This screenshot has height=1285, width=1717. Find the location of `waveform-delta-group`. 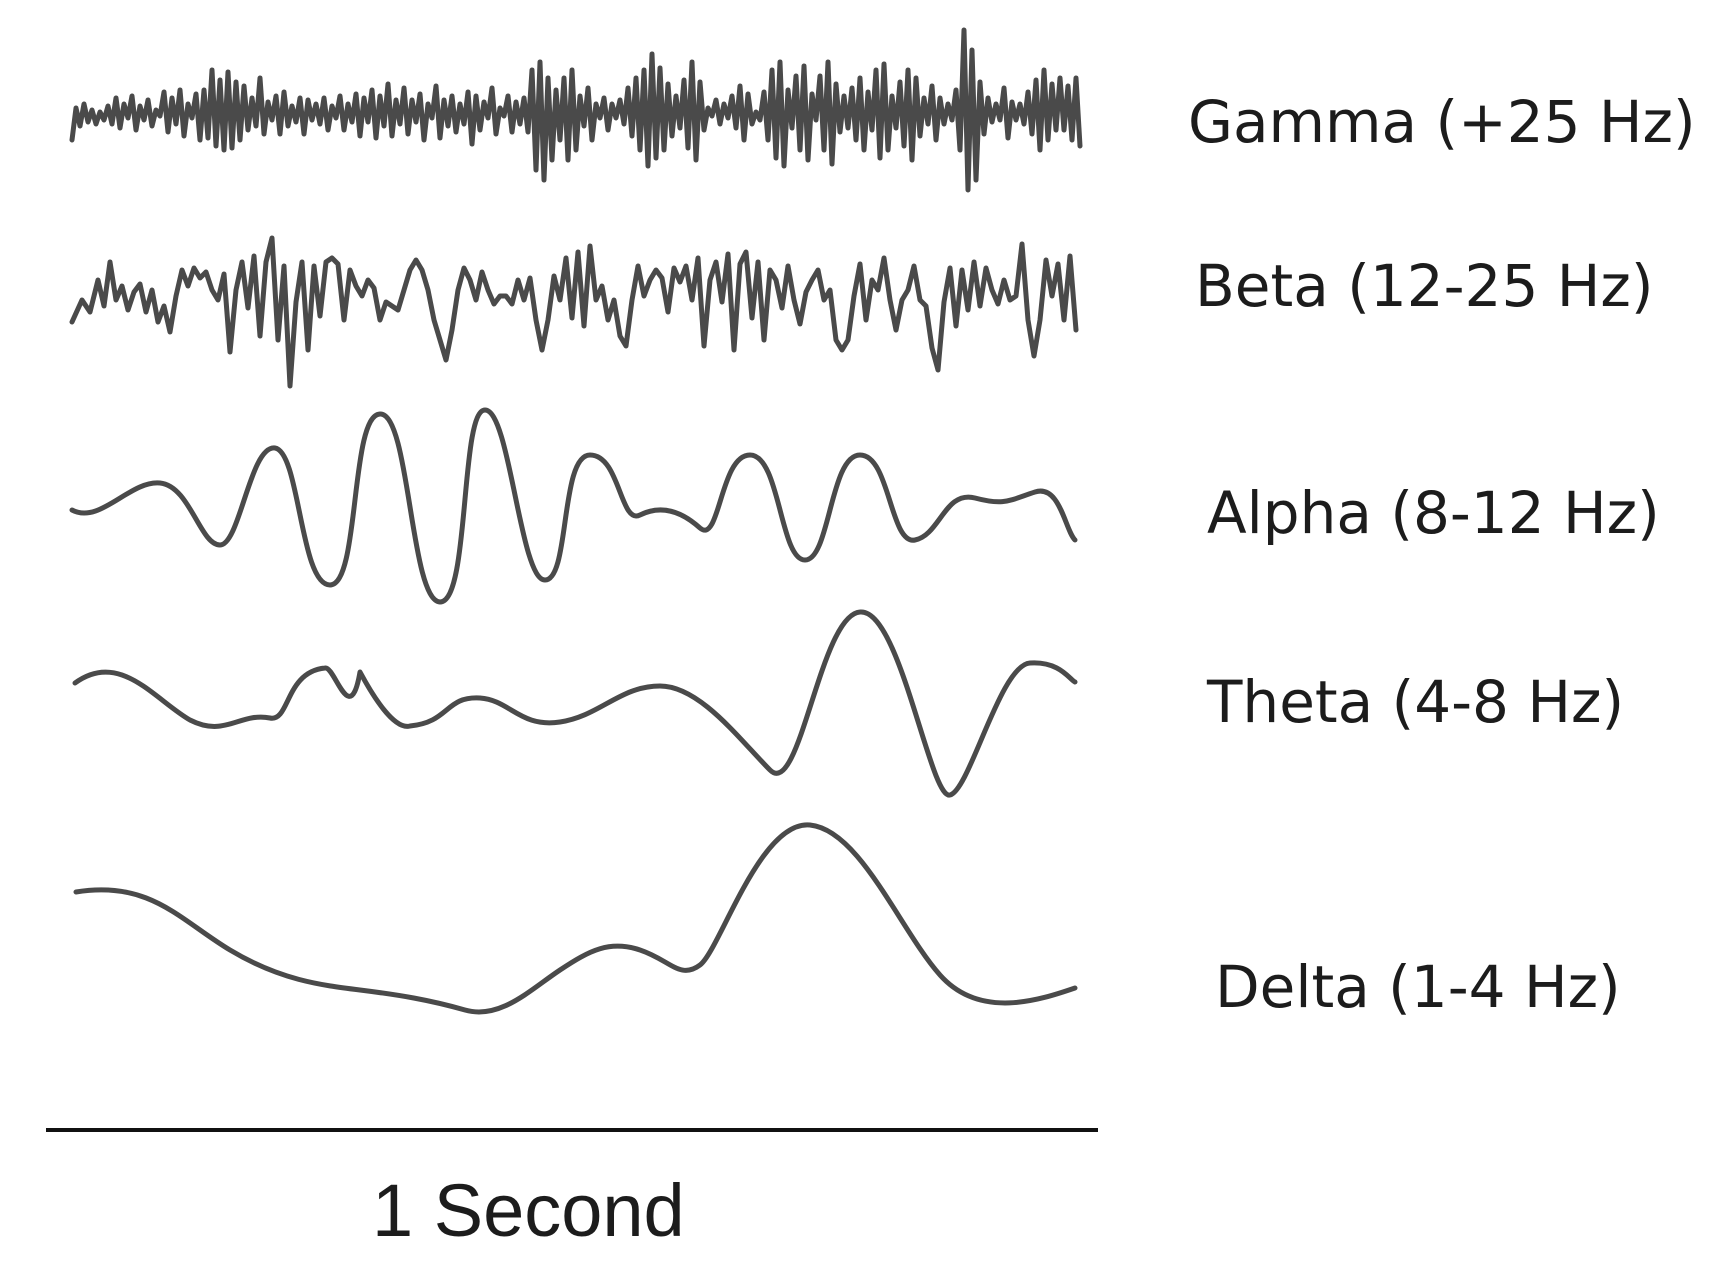

waveform-delta-group is located at coordinates (575, 918).